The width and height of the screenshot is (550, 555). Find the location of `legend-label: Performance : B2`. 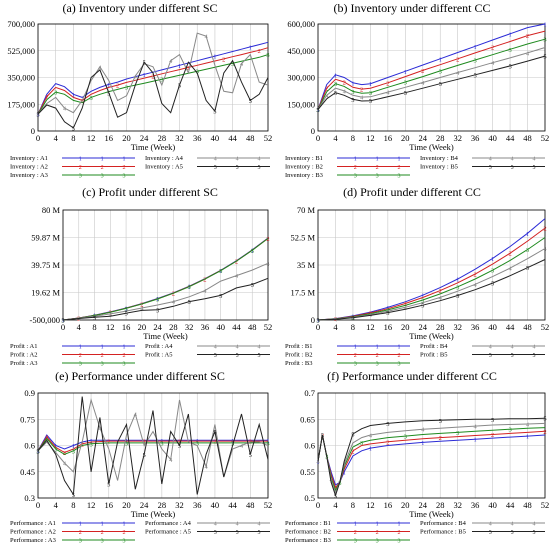

legend-label: Performance : B2 is located at coordinates (308, 532).